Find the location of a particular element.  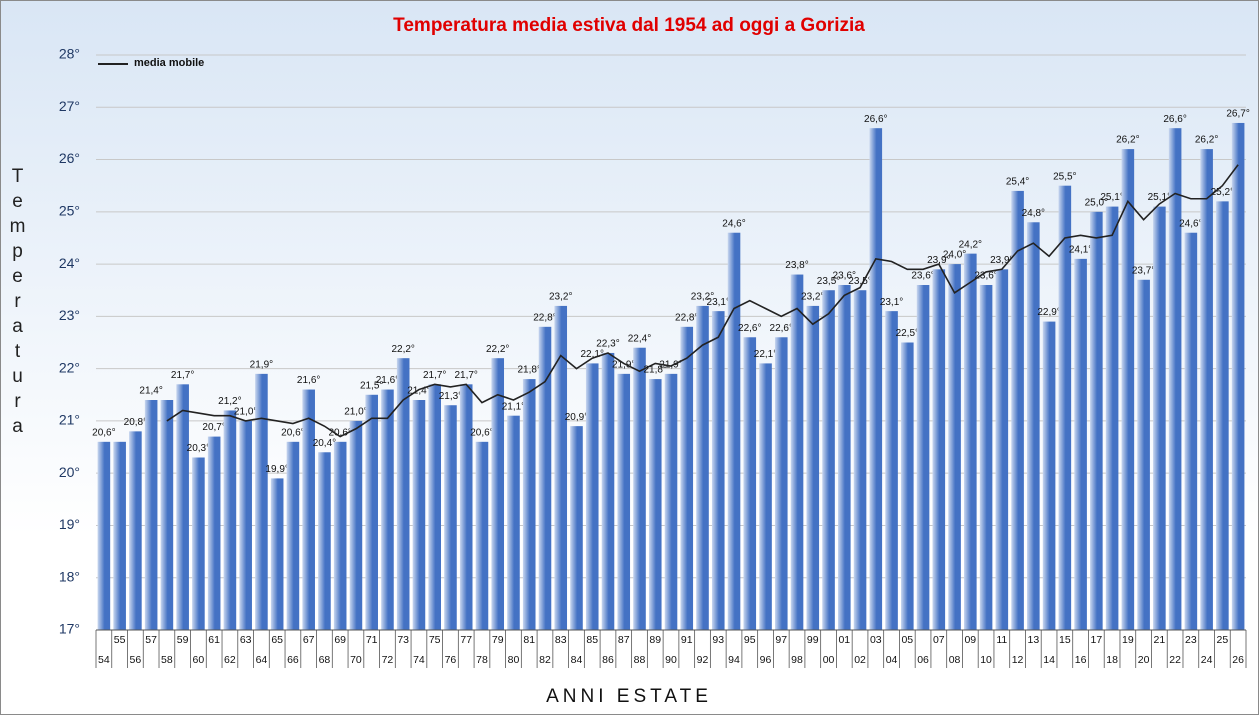

x-tick-label: 91 is located at coordinates (687, 640).